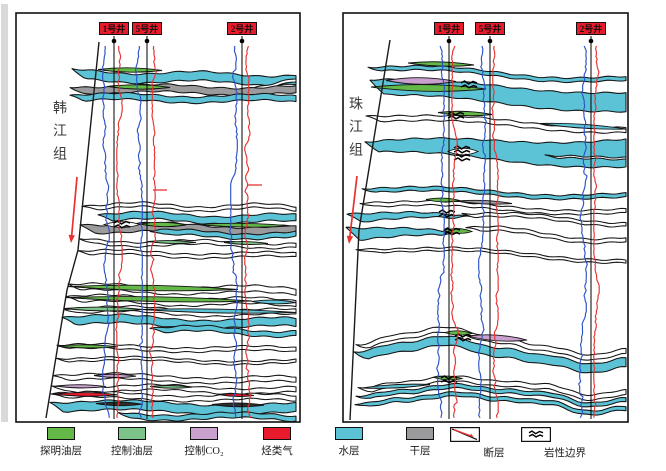 This screenshot has width=666, height=471. What do you see at coordinates (74, 207) in the screenshot?
I see `fault-arrow` at bounding box center [74, 207].